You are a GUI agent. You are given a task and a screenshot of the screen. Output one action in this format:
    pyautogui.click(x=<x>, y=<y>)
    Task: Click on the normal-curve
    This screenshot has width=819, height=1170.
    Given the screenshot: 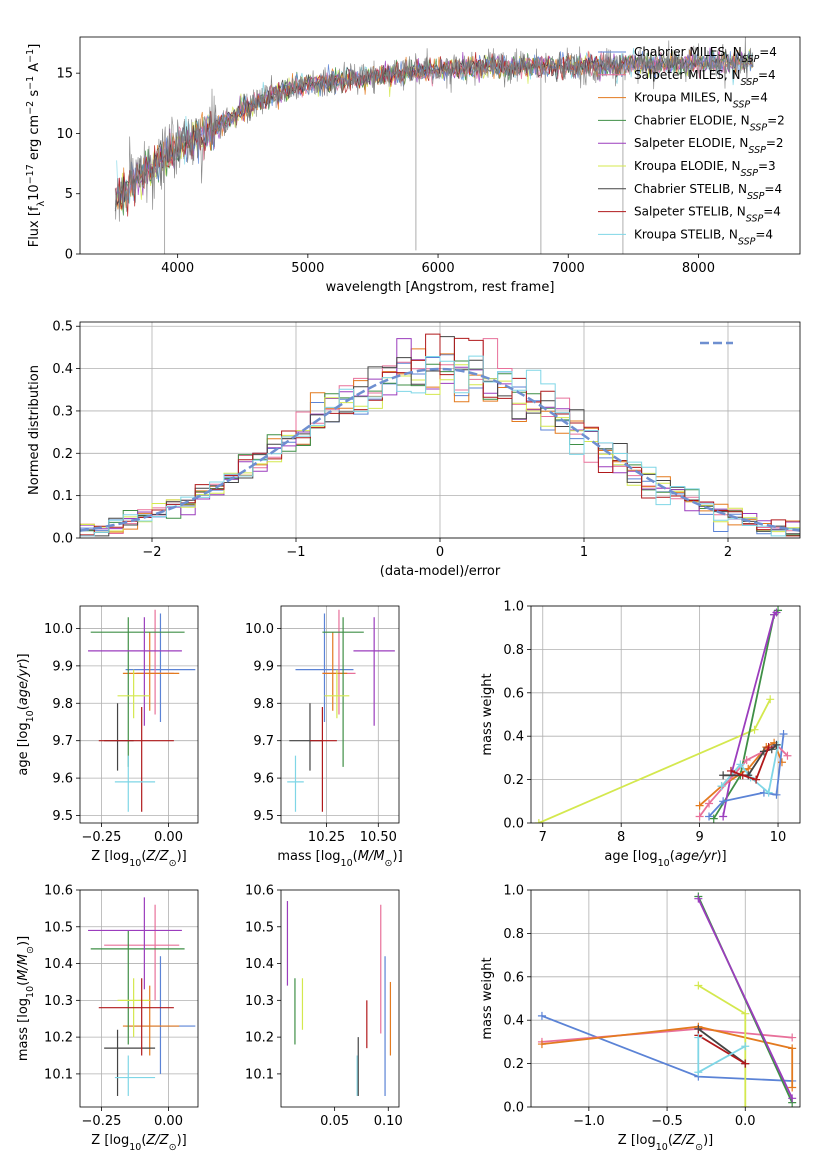 What is the action you would take?
    pyautogui.click(x=440, y=449)
    